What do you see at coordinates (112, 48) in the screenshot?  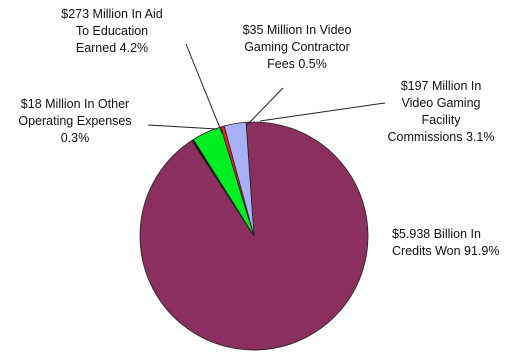 I see `label-aid-line3: Earned 4.2%` at bounding box center [112, 48].